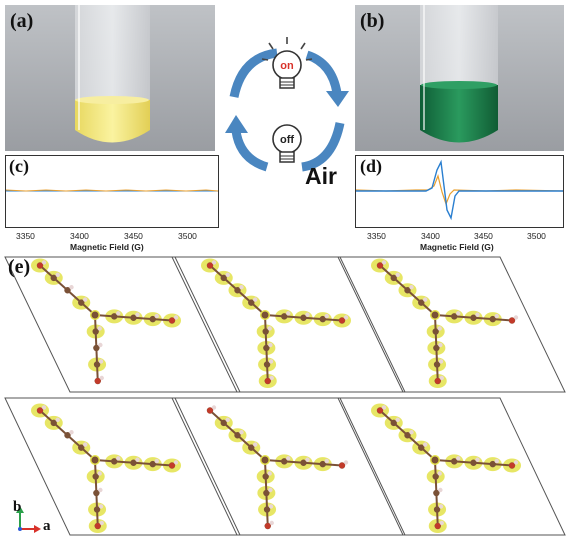 This screenshot has width=569, height=538. I want to click on epr-d-tick-3: 3500, so click(536, 236).